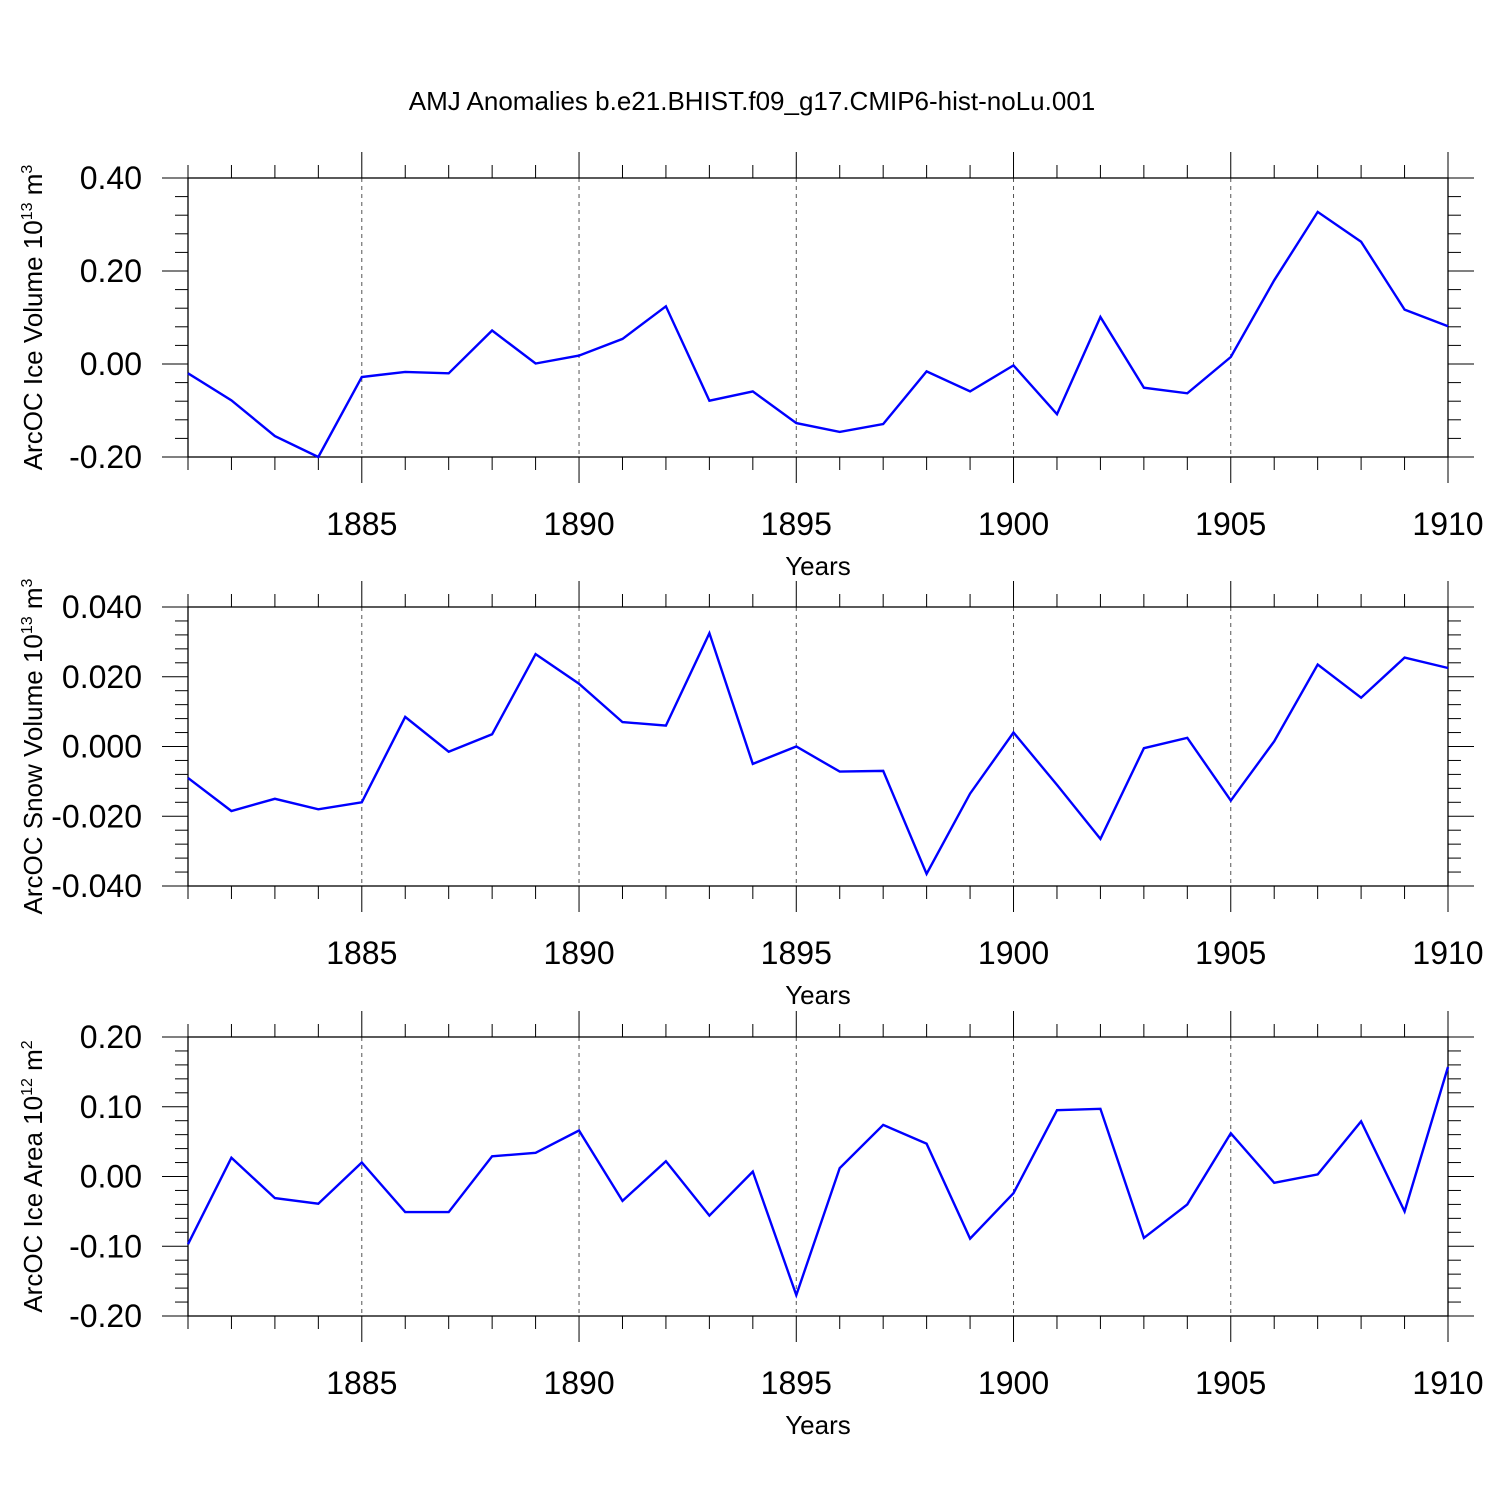  I want to click on y-tick-label: -0.10, so click(105, 1246).